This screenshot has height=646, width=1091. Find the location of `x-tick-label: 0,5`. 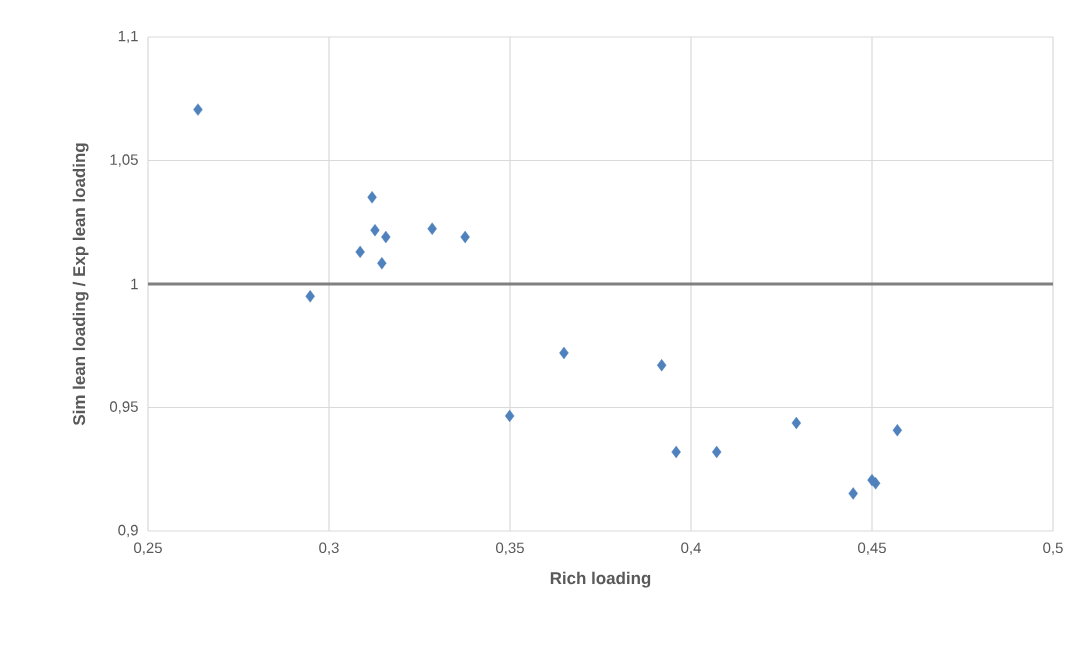

x-tick-label: 0,5 is located at coordinates (1053, 548).